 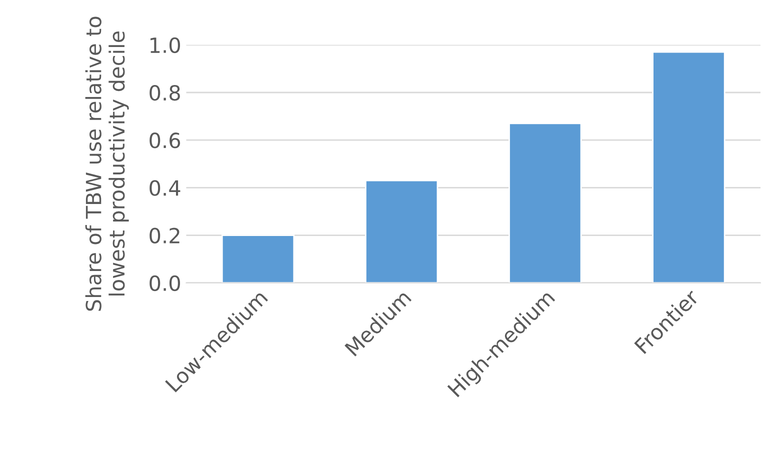 I want to click on y-tick-label: 0.2, so click(x=165, y=236).